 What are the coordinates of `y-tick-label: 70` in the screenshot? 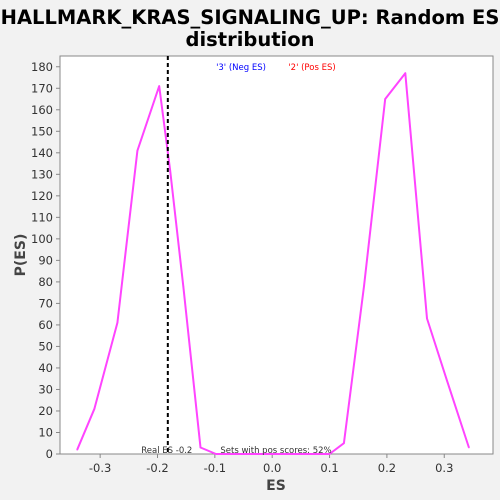 It's located at (45, 303).